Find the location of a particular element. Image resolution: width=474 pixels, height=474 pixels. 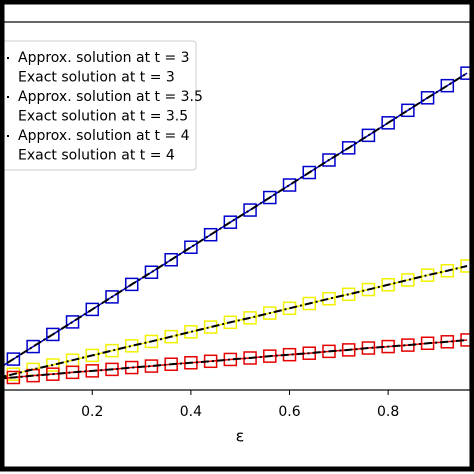

legend-label: Exact solution at t = 3.5 is located at coordinates (103, 117).